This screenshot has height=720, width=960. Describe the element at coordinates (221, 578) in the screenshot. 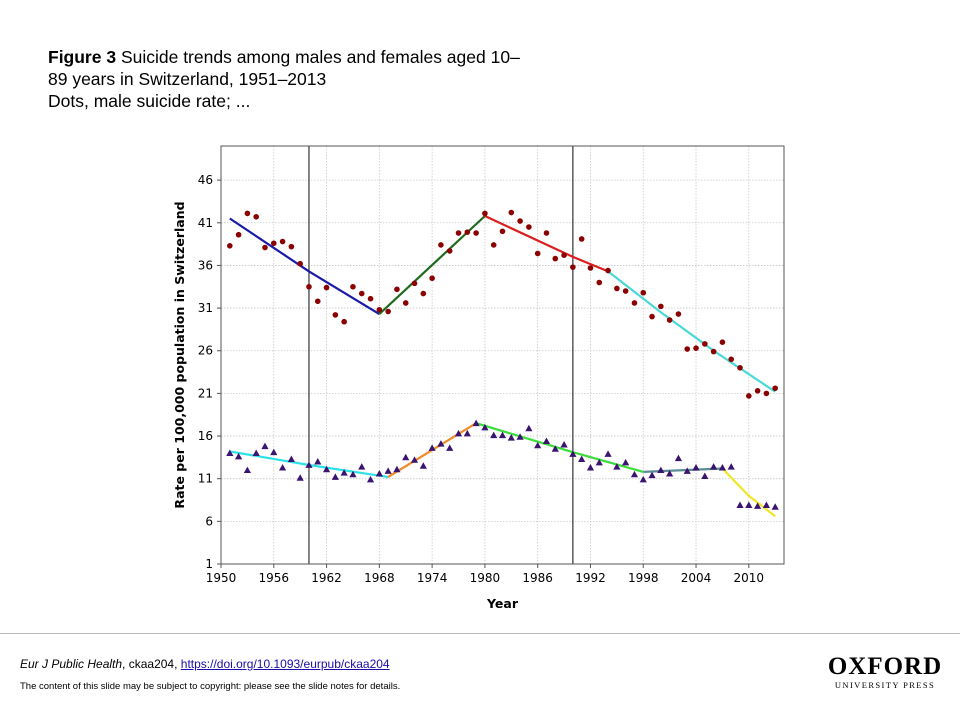

I see `x-tick-label: 1950` at that location.